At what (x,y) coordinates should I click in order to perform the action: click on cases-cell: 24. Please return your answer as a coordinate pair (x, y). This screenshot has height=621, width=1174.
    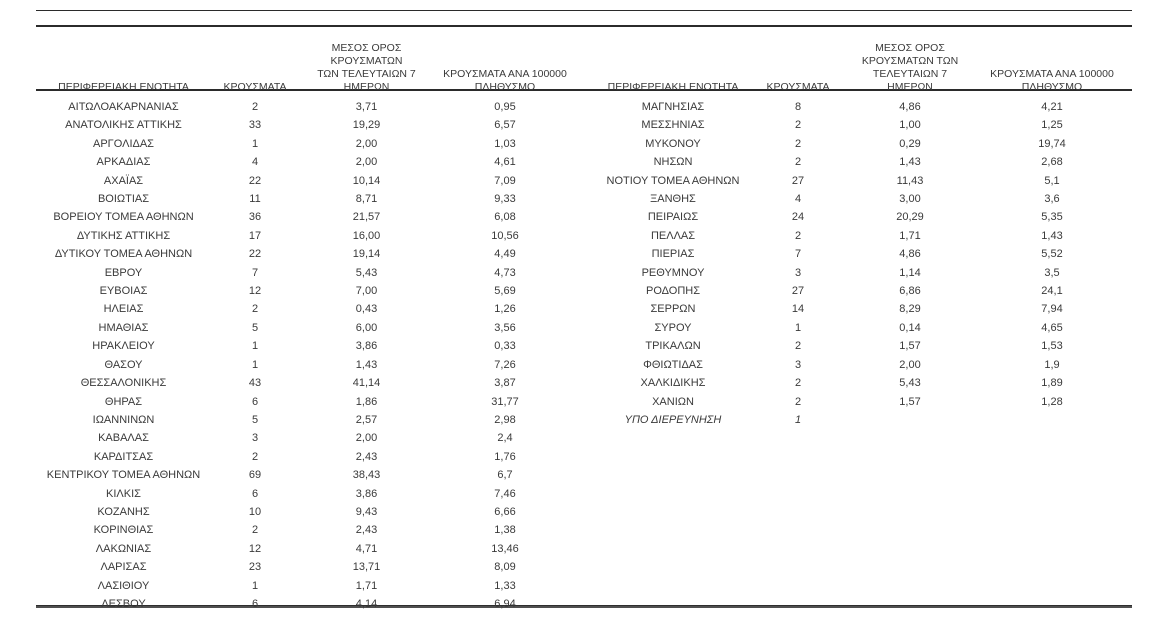
    Looking at the image, I should click on (798, 217).